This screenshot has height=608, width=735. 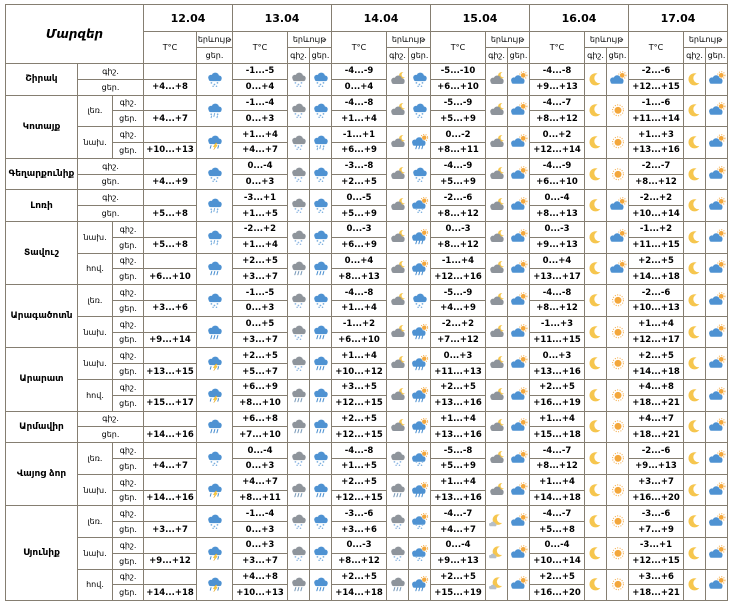 I want to click on temperature-cell: +8...+12, so click(x=458, y=213).